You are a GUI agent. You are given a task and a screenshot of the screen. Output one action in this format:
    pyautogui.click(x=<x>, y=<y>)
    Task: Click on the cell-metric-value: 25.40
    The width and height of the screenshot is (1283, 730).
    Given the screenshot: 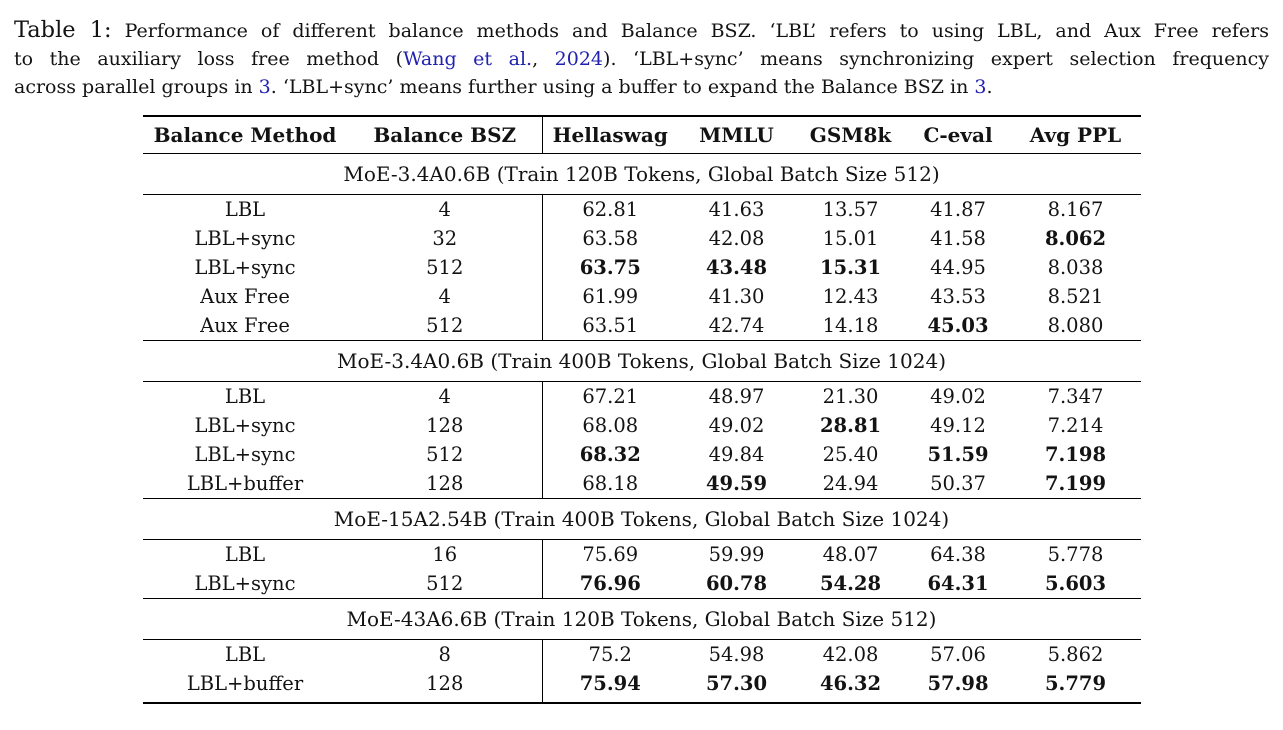 What is the action you would take?
    pyautogui.click(x=850, y=454)
    